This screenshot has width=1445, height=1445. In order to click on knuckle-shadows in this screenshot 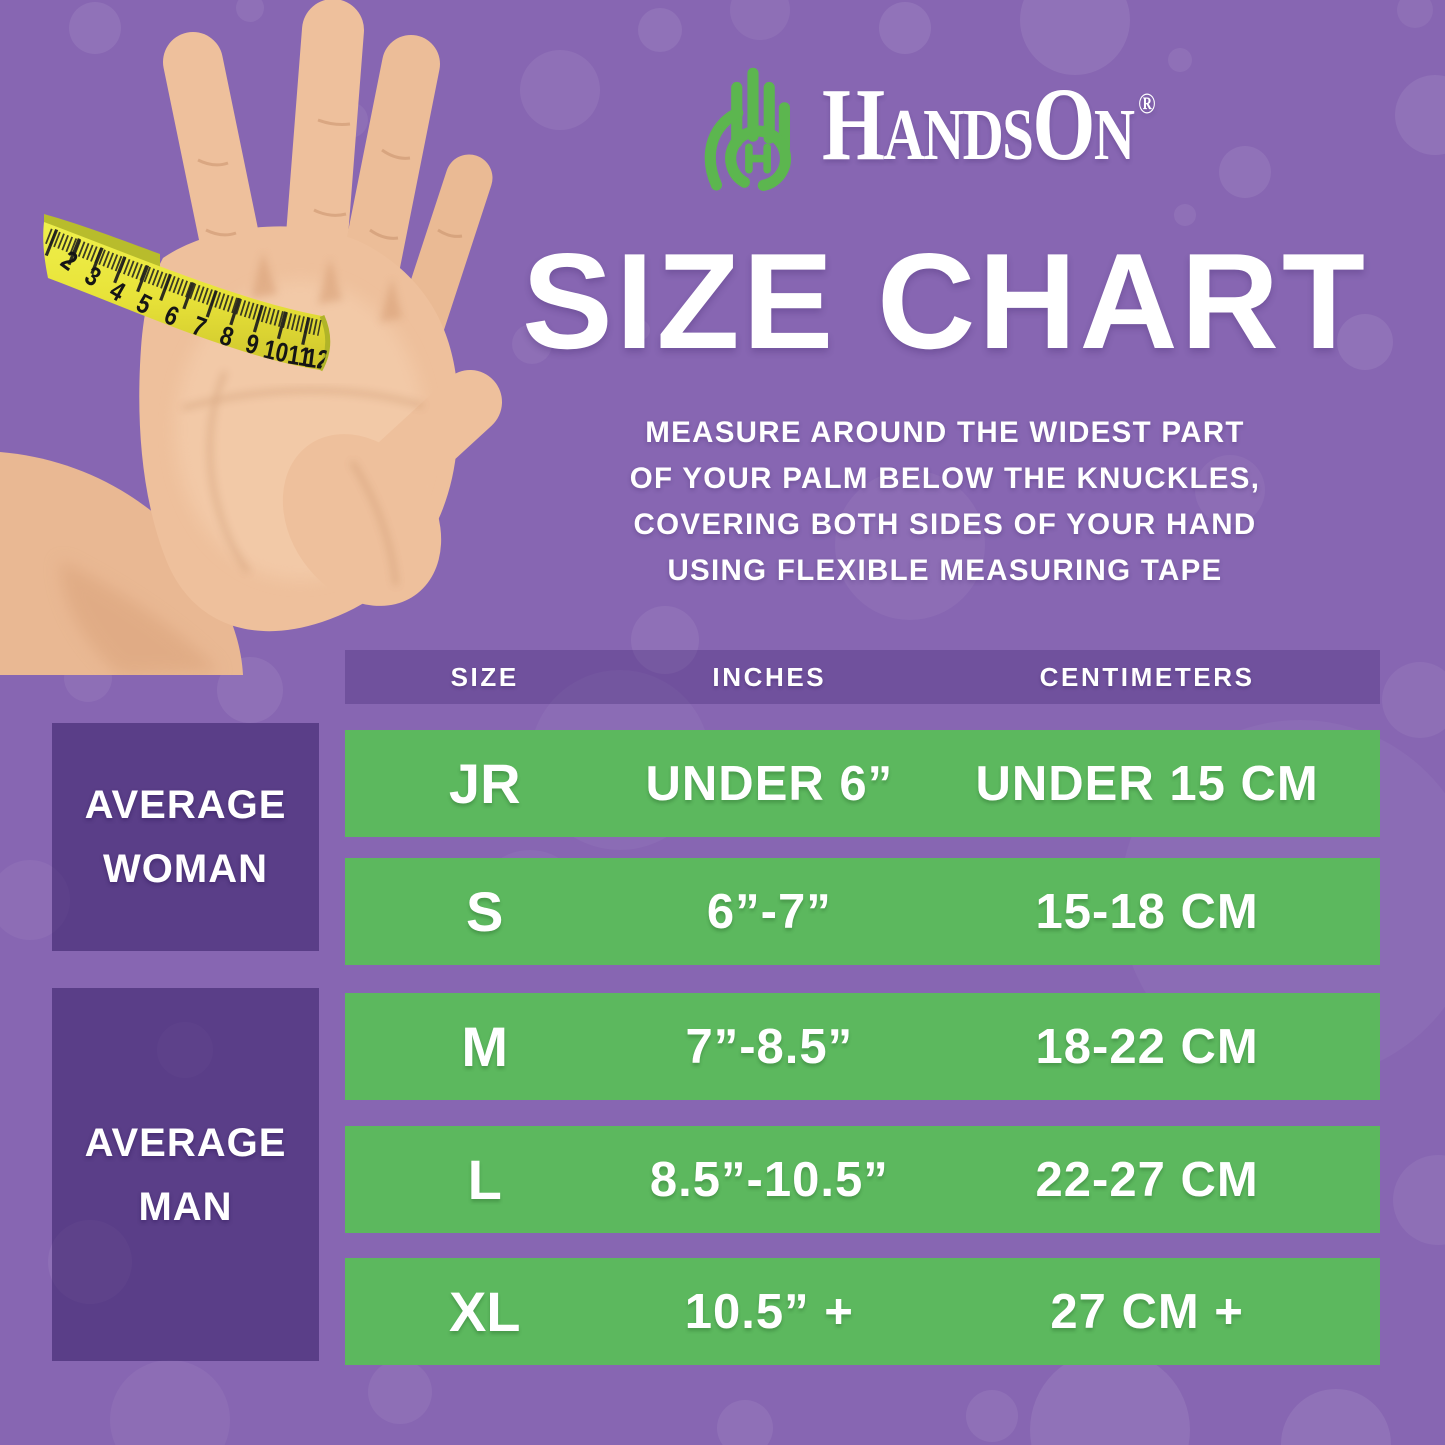, I will do `click(326, 287)`.